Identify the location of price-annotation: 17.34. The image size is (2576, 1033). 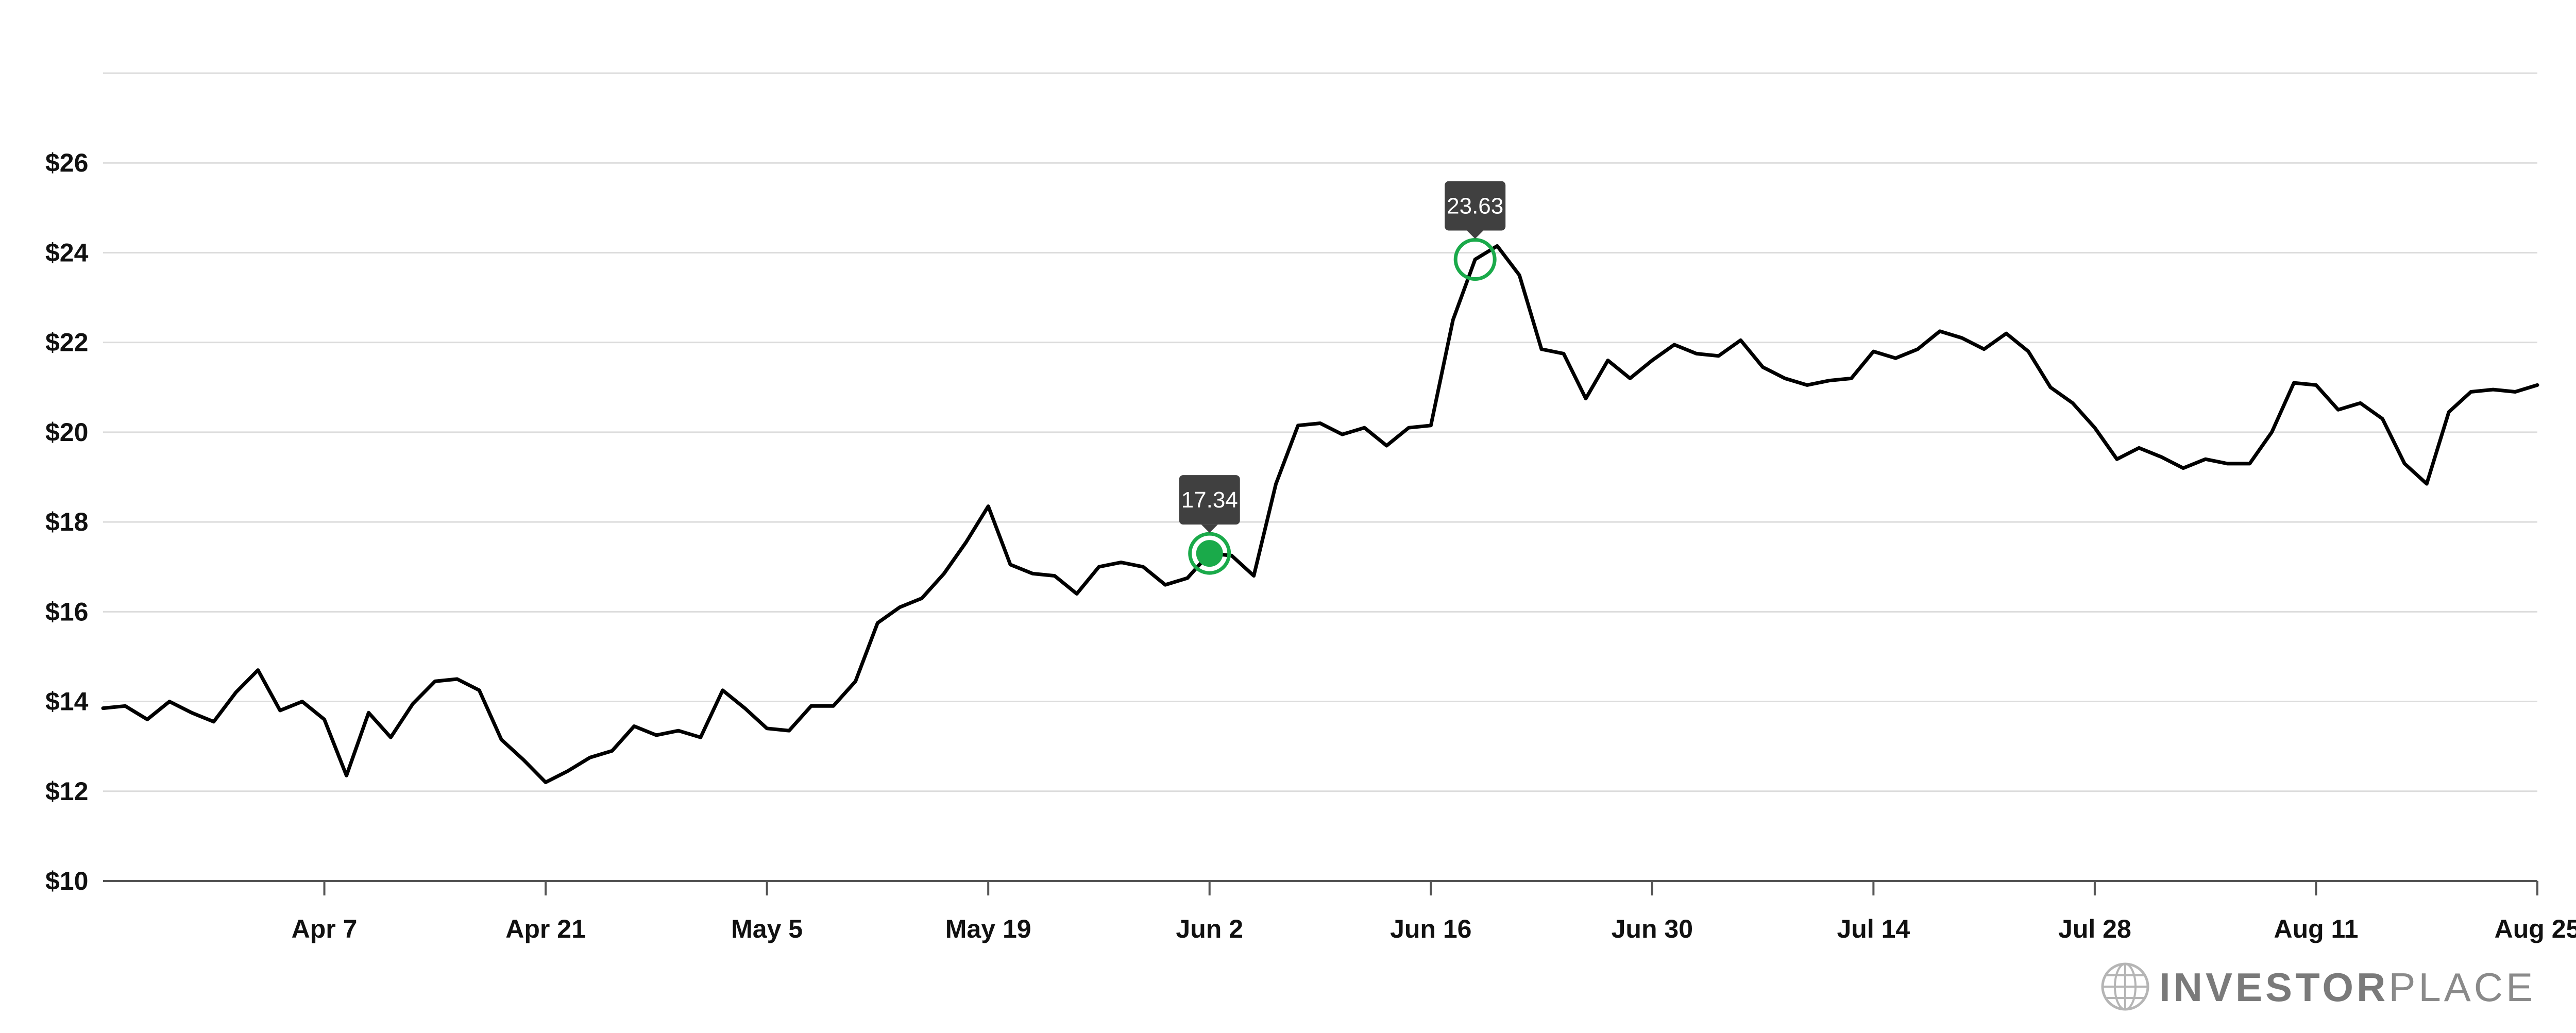
(1209, 525).